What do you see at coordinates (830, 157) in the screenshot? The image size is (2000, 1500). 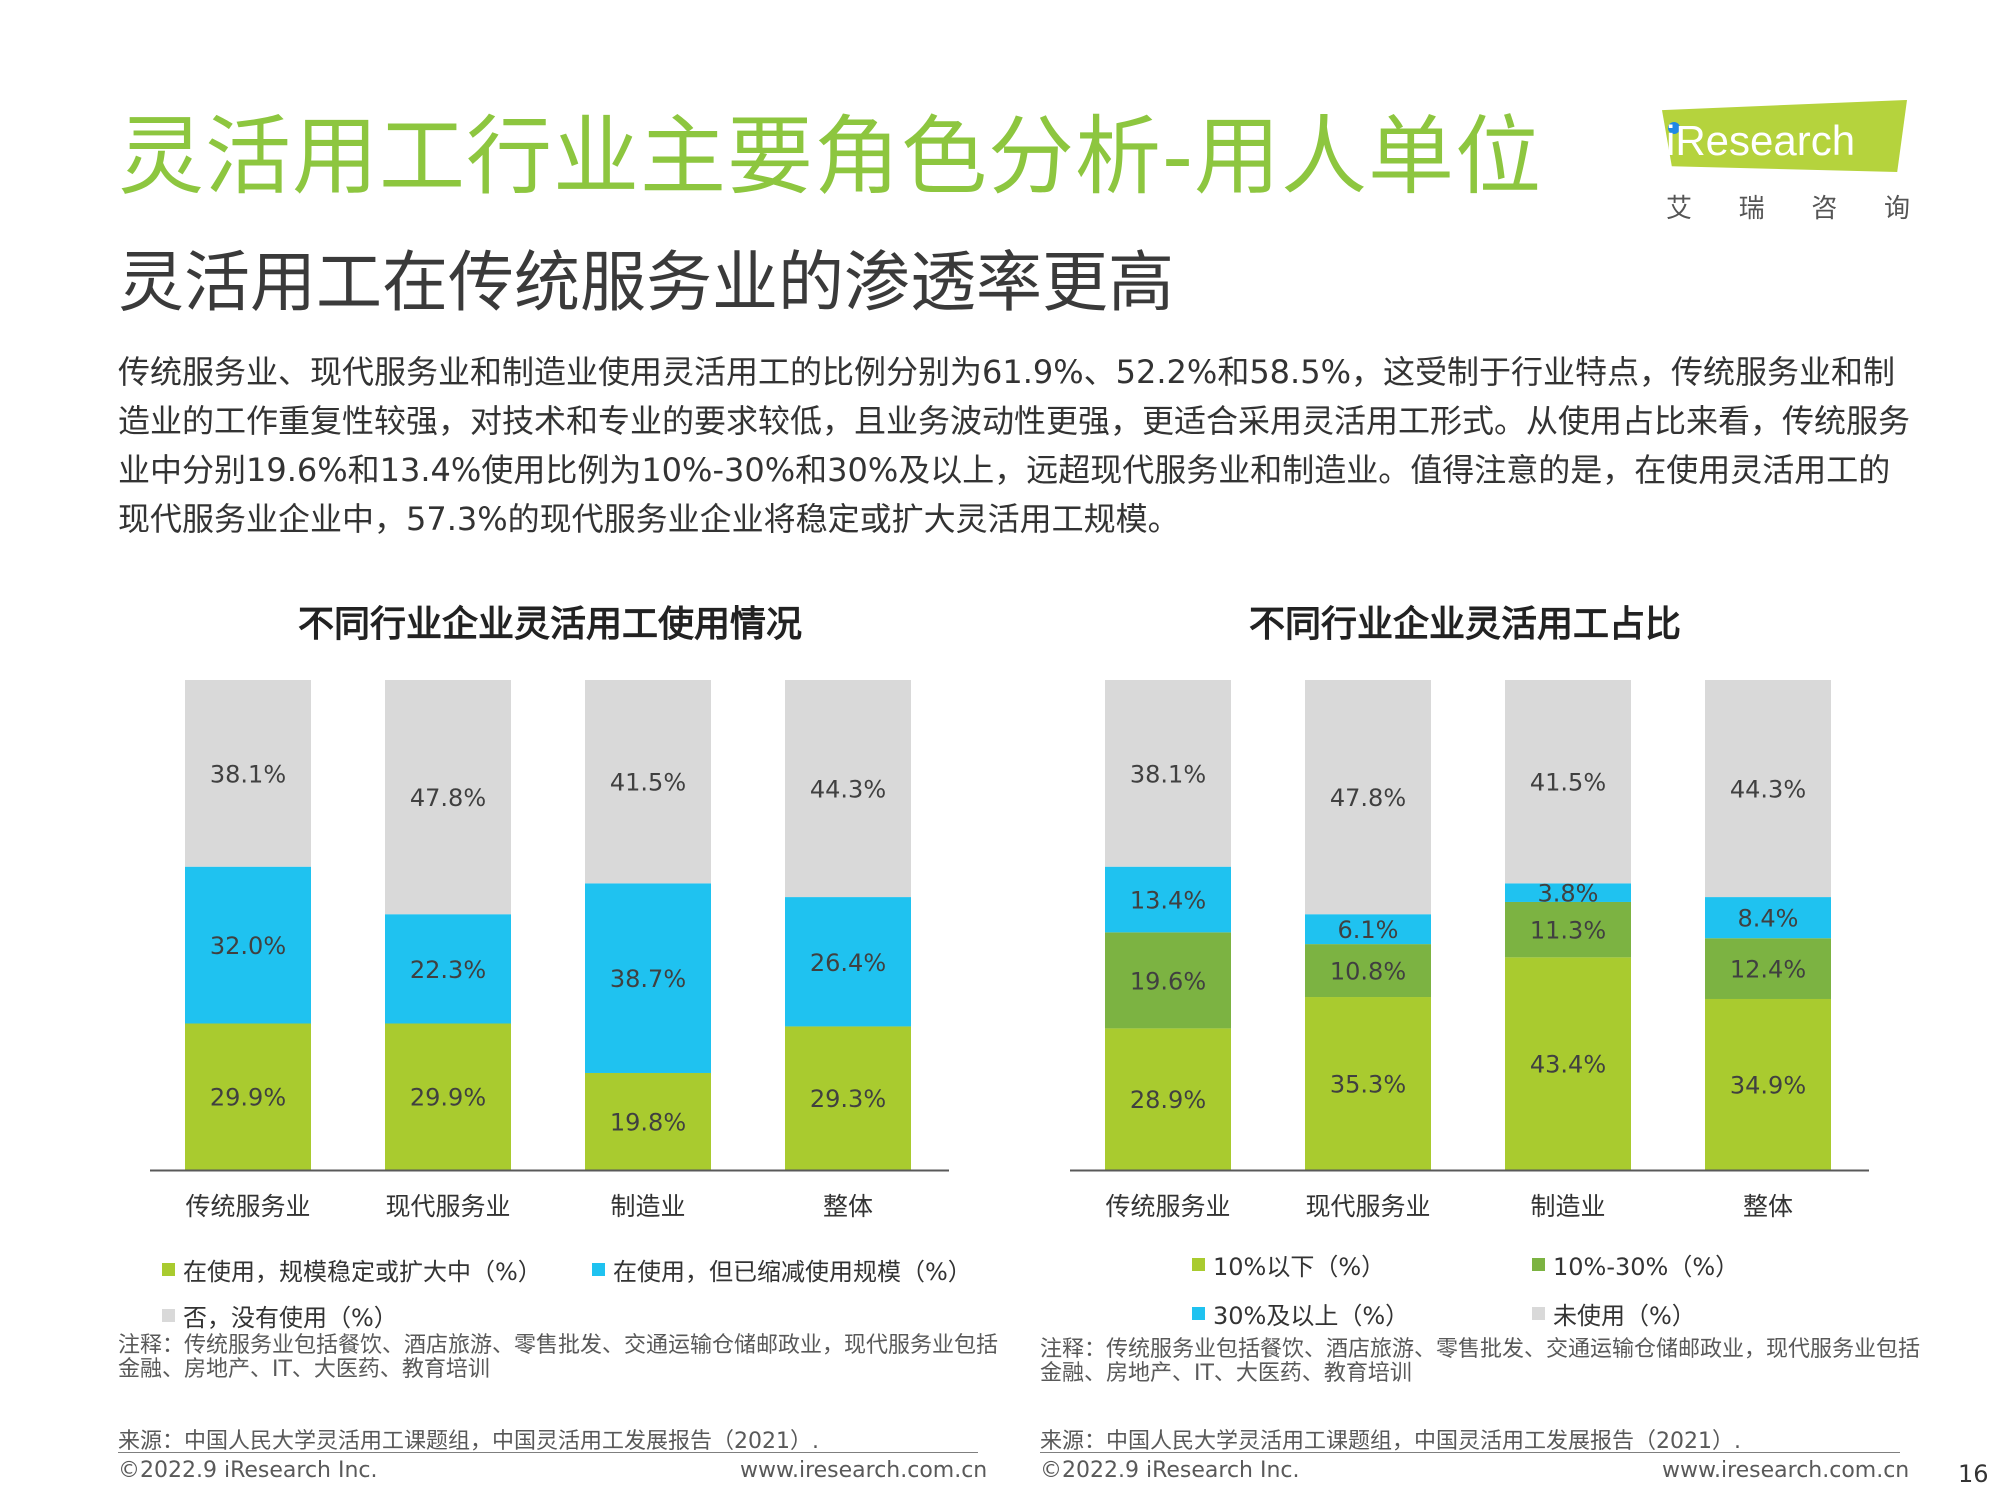 I see `page-title: 灵活用工行业主要角色分析-用人单位` at bounding box center [830, 157].